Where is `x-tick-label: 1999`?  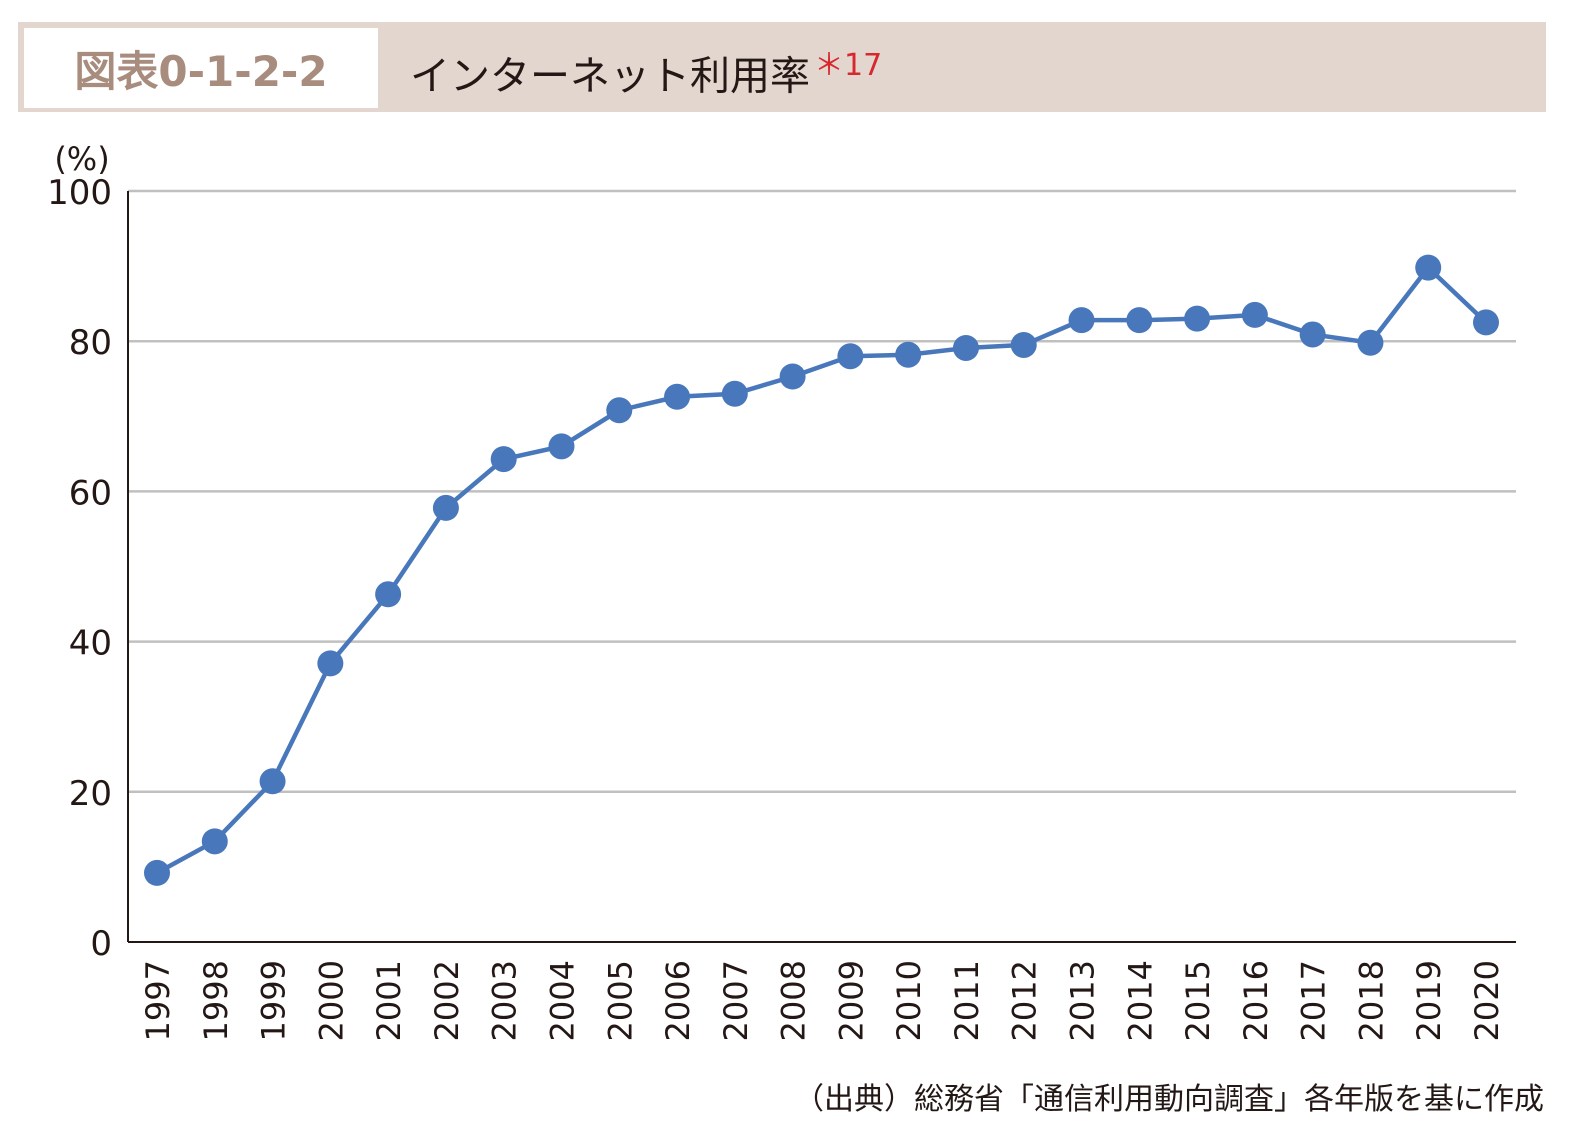 x-tick-label: 1999 is located at coordinates (274, 1000).